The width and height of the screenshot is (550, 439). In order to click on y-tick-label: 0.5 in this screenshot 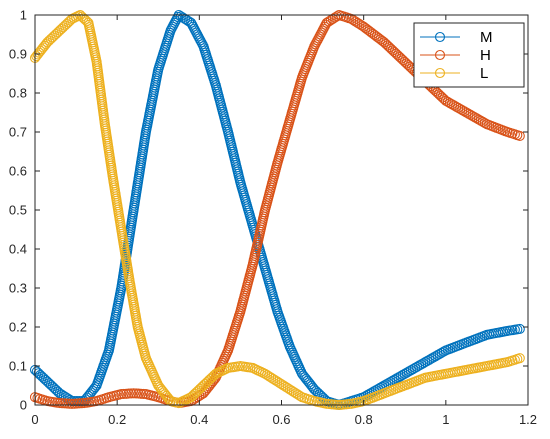, I will do `click(18, 210)`.